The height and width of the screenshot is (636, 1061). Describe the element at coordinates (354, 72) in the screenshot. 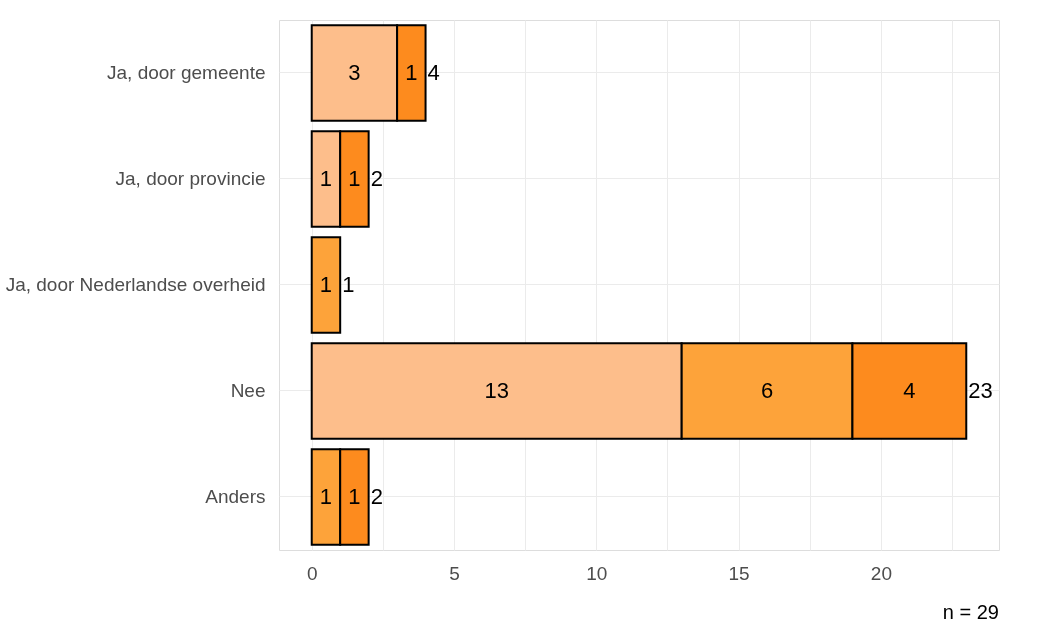

I see `data-label: 3` at that location.